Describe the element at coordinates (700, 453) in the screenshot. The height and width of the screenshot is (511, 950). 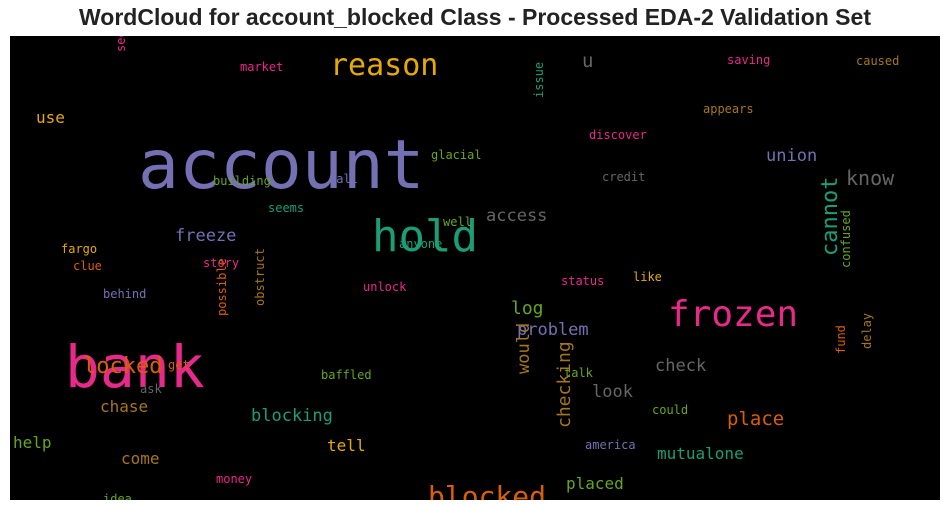
I see `word-mutualone: mutualone` at that location.